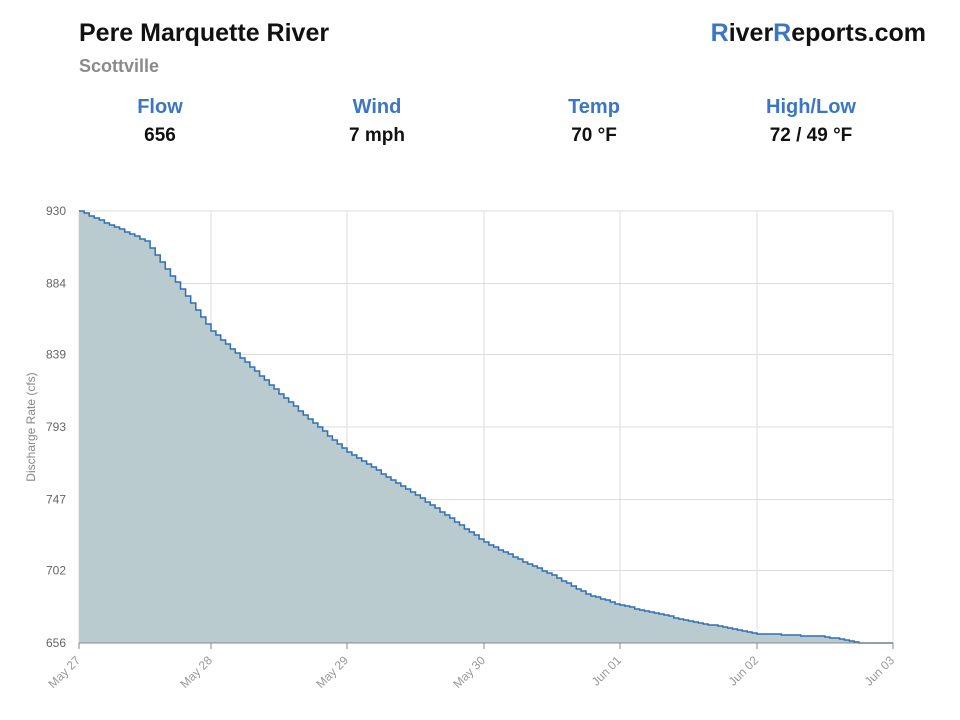  What do you see at coordinates (782, 33) in the screenshot?
I see `brand-logo-letter-2: R` at bounding box center [782, 33].